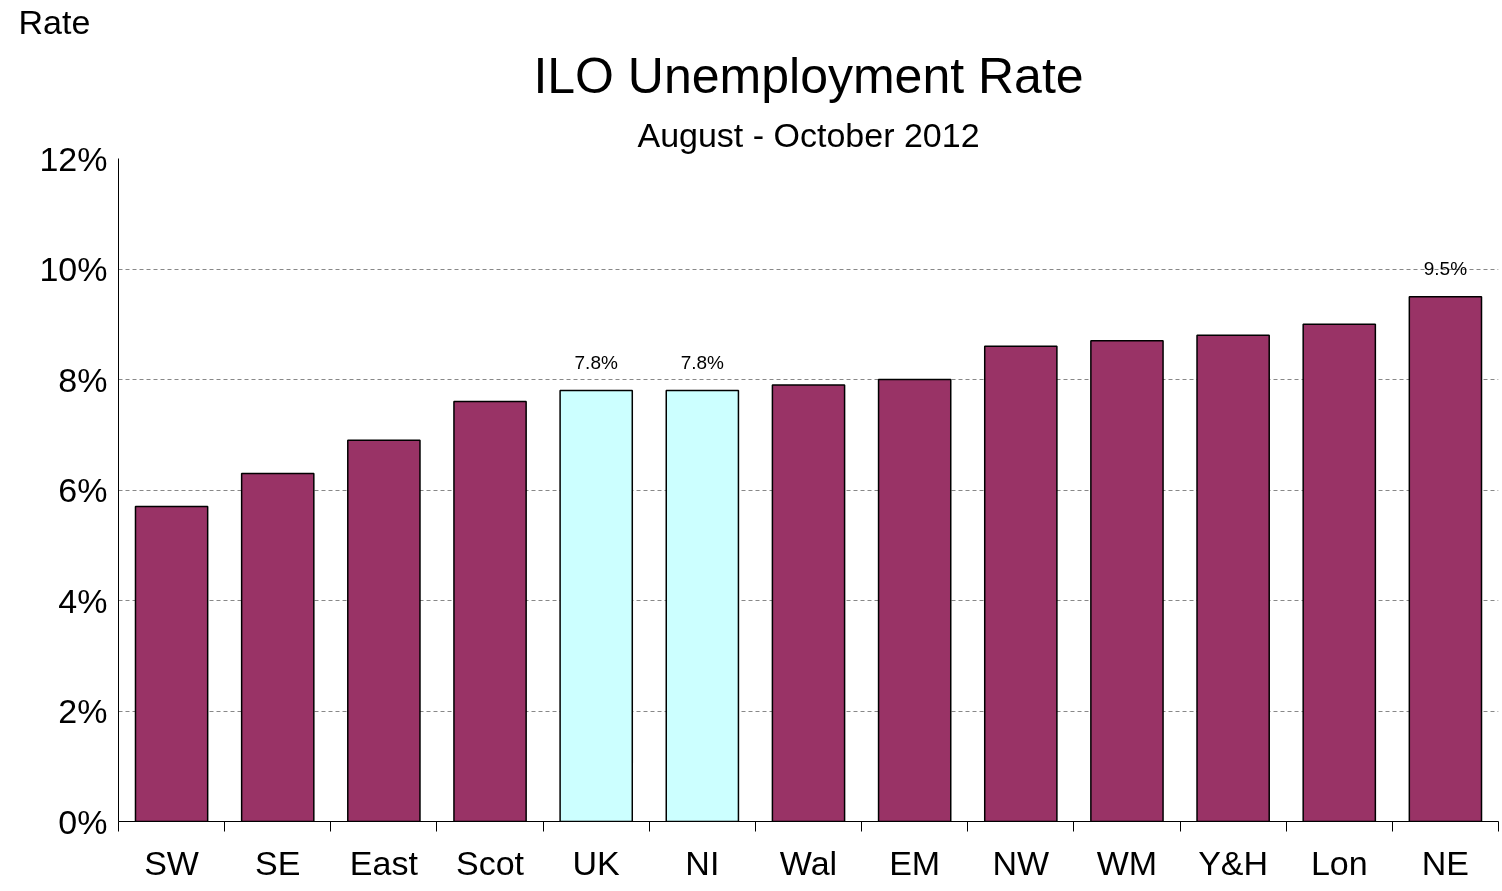 The image size is (1502, 891). What do you see at coordinates (83, 490) in the screenshot?
I see `y-tick-label: 6%` at bounding box center [83, 490].